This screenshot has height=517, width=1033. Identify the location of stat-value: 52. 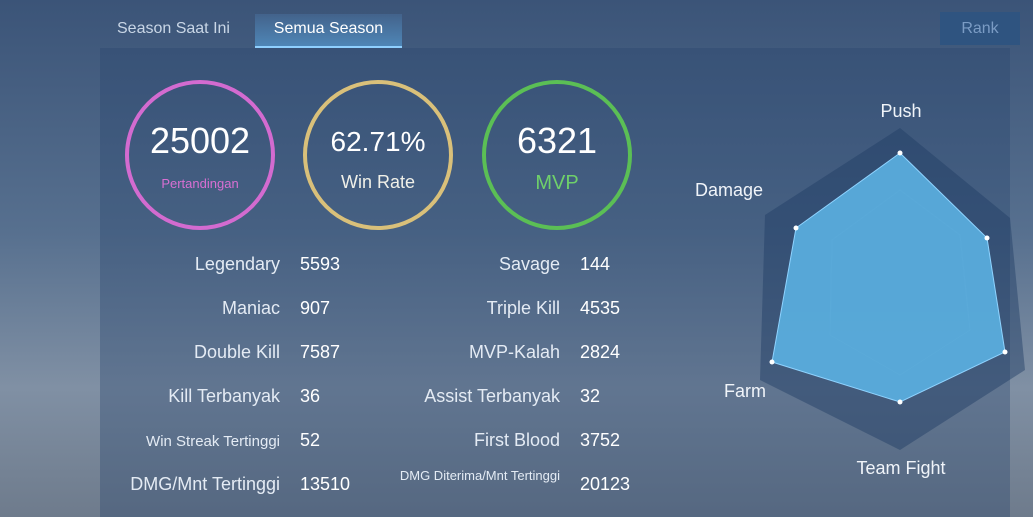
(310, 440).